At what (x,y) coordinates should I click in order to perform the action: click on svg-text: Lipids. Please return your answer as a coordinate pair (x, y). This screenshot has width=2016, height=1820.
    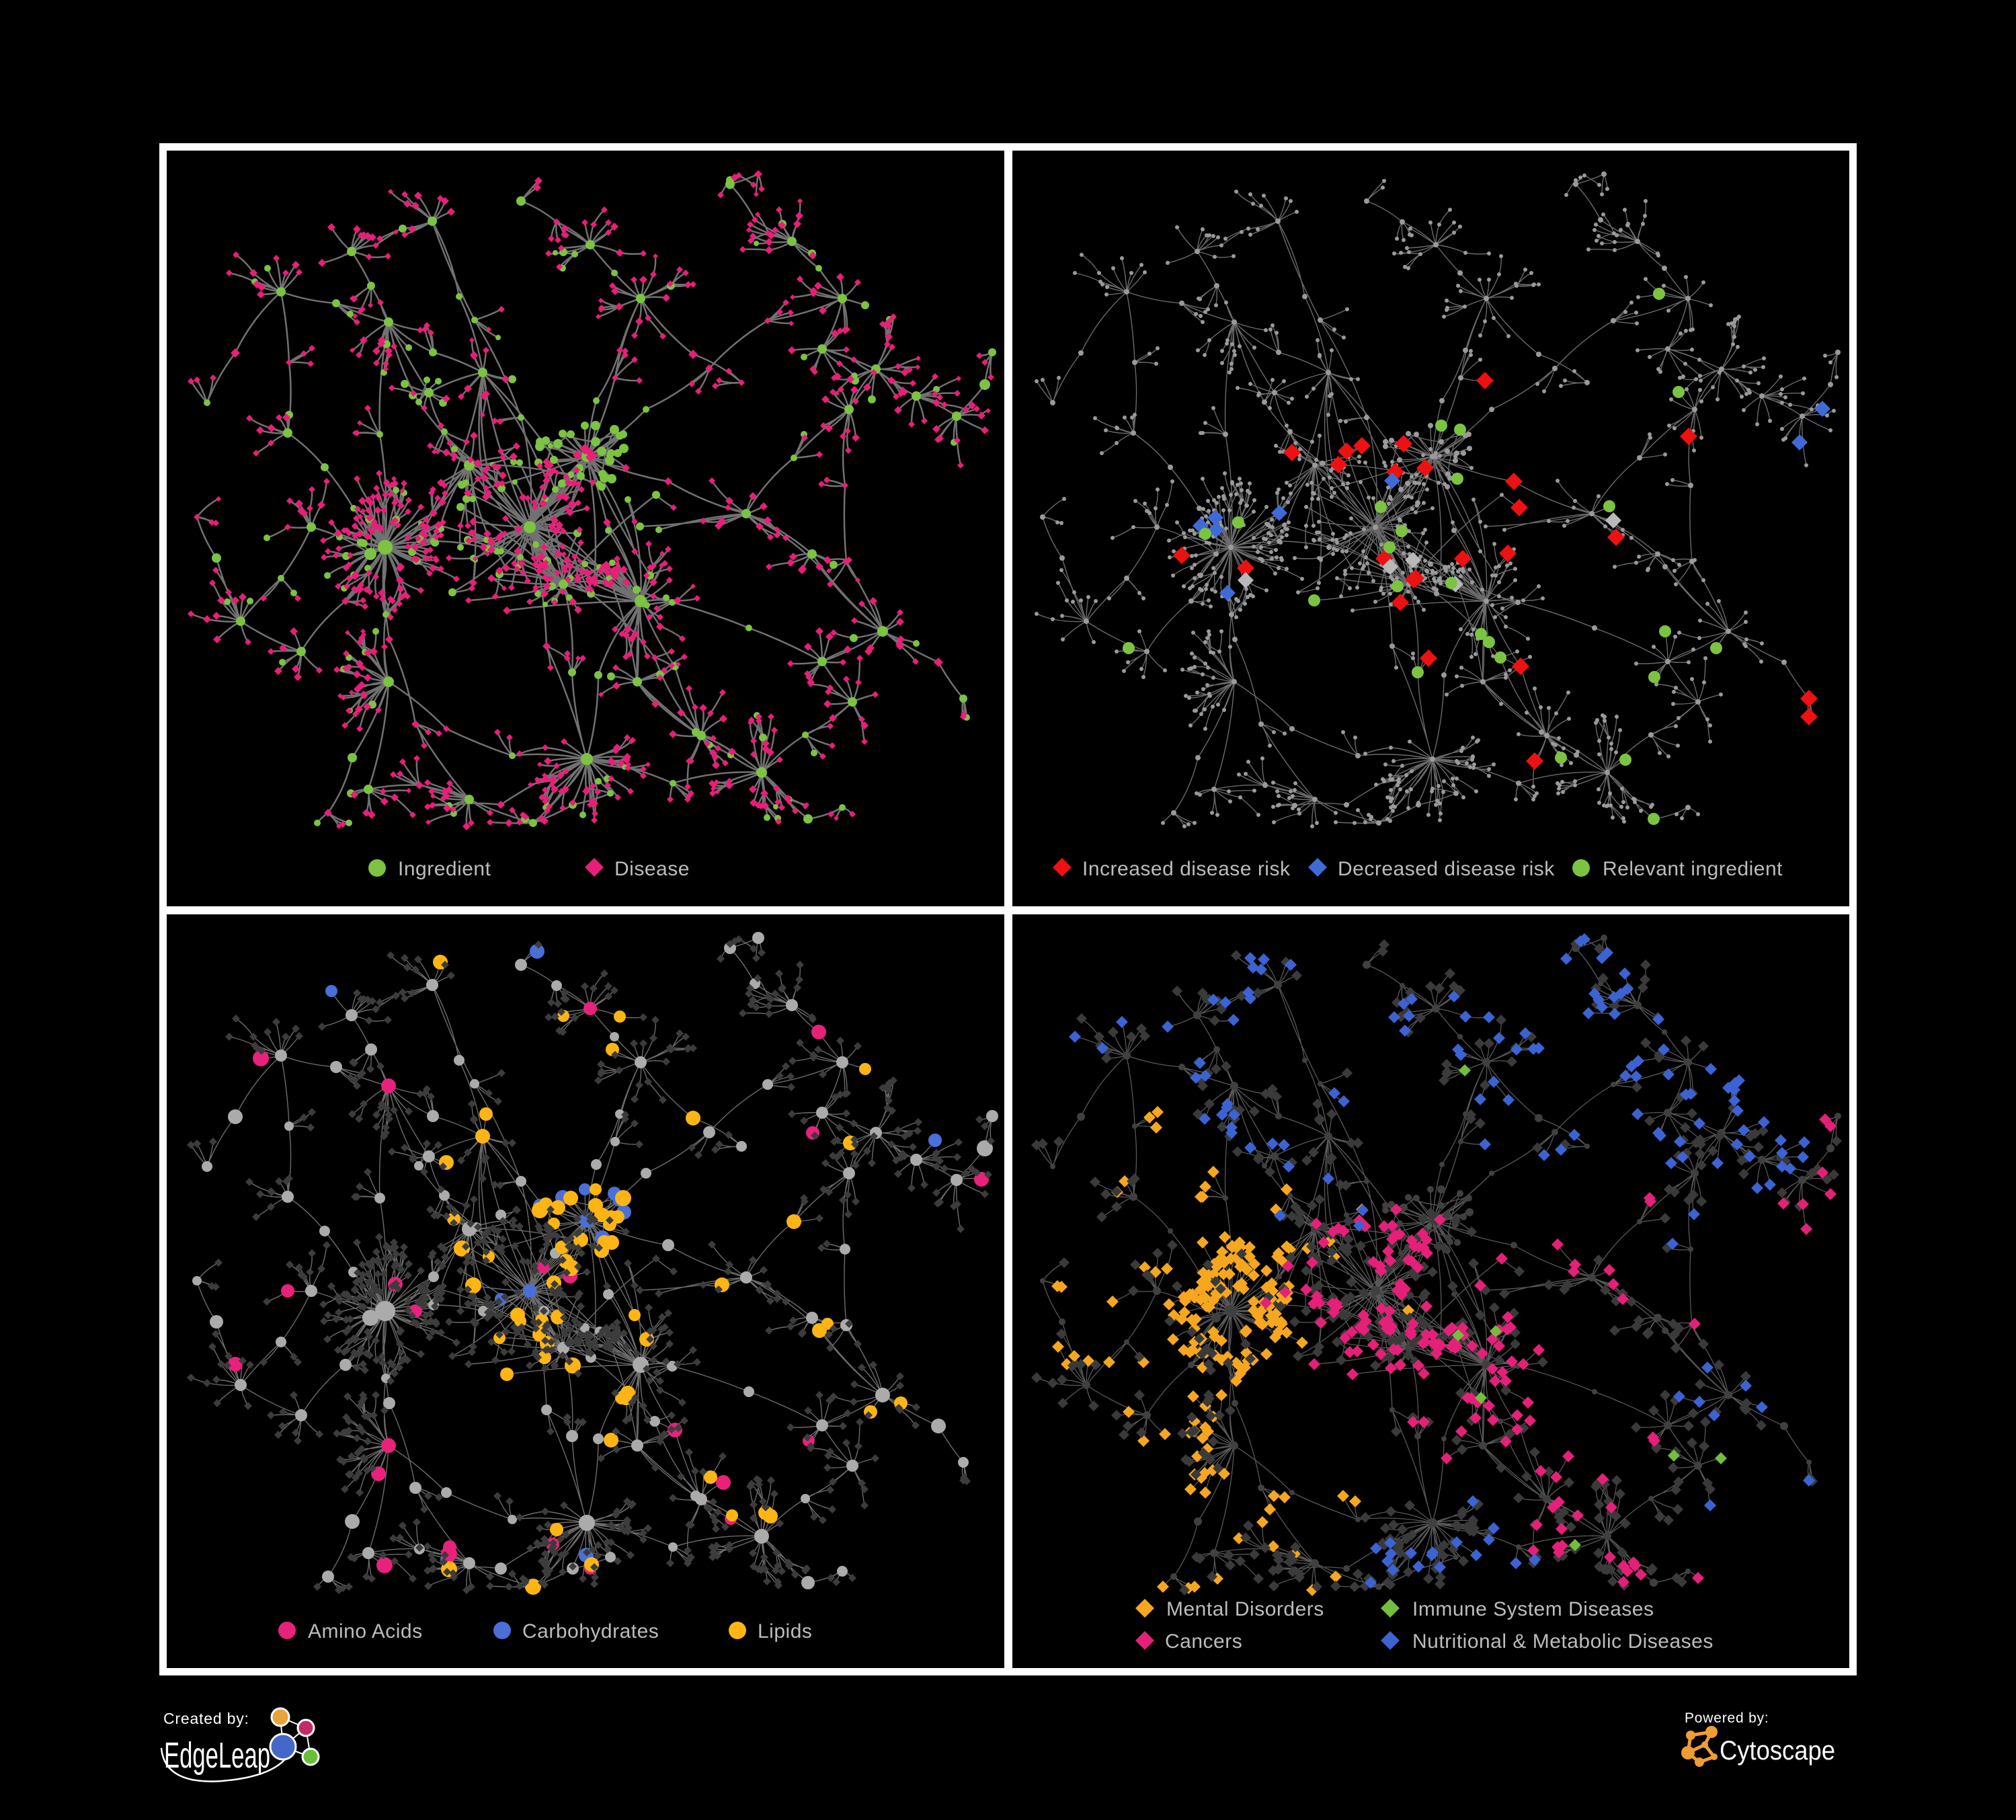
    Looking at the image, I should click on (785, 1631).